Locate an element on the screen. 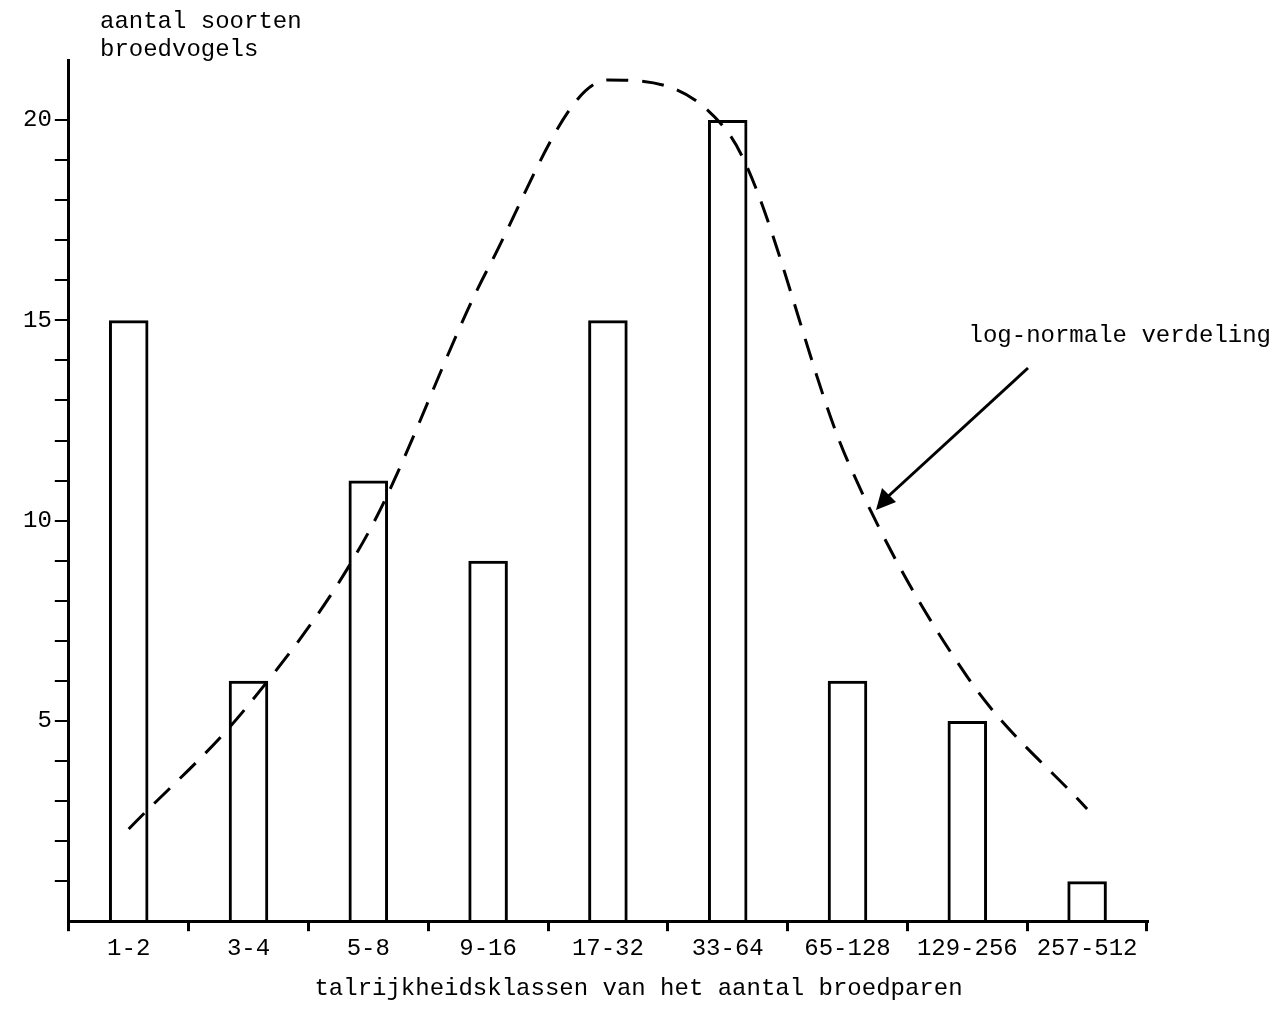 The image size is (1277, 1016). x-tick-label: 1-2 is located at coordinates (129, 948).